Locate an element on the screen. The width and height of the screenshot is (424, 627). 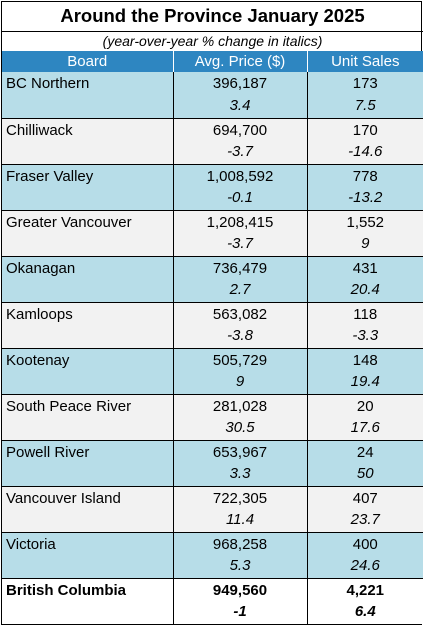
table-row-change: -3.8 -3.3 is located at coordinates (213, 336).